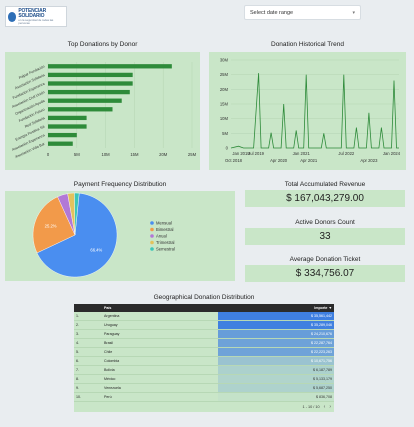 The image size is (414, 427). I want to click on geo-table-footer: 1 - 10 / 10 ‹ ›, so click(204, 407).